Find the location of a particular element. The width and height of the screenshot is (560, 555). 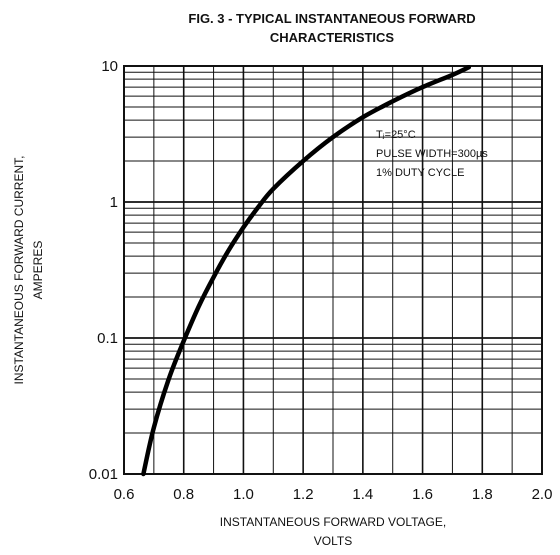

x-axis-label-line-1: INSTANTANEOUS FORWARD VOLTAGE, is located at coordinates (333, 522).